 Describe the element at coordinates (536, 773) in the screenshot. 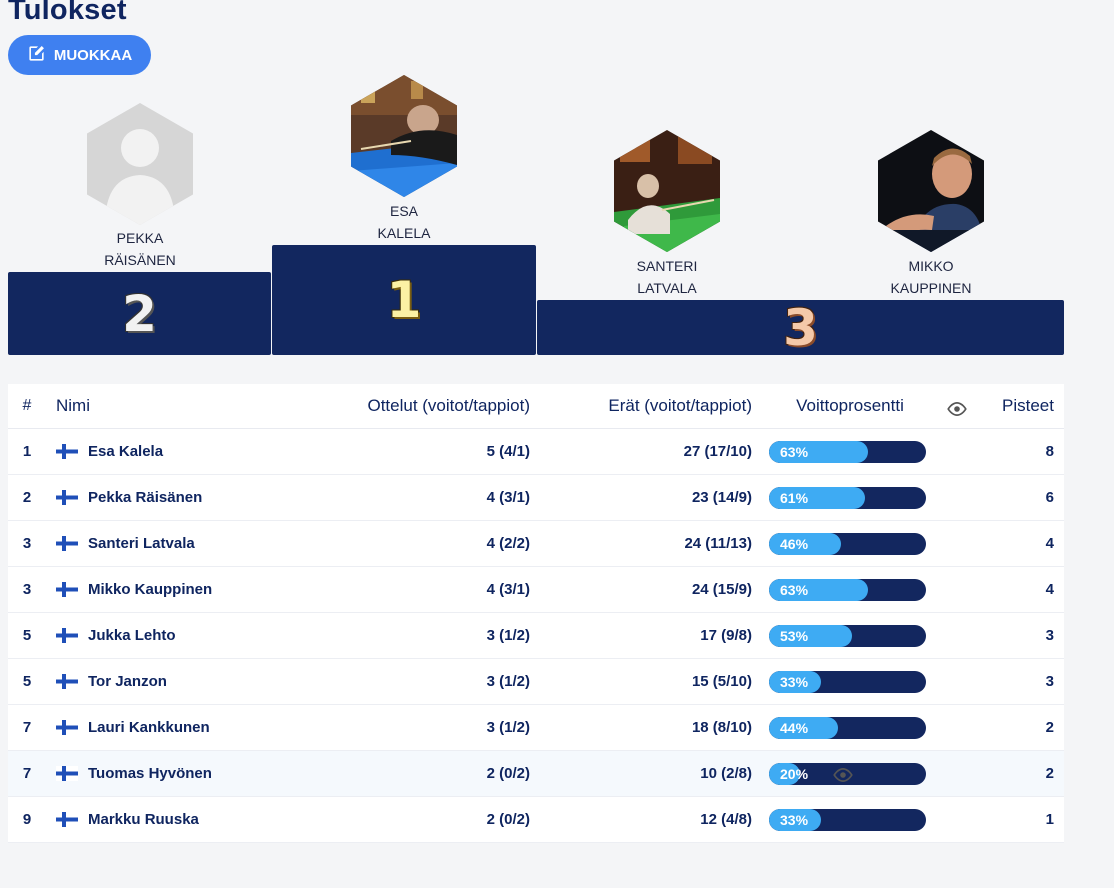

I see `table-row: 7 Tuomas Hyvönen 2 (0/2) 10 (2/8) 20% 2` at that location.